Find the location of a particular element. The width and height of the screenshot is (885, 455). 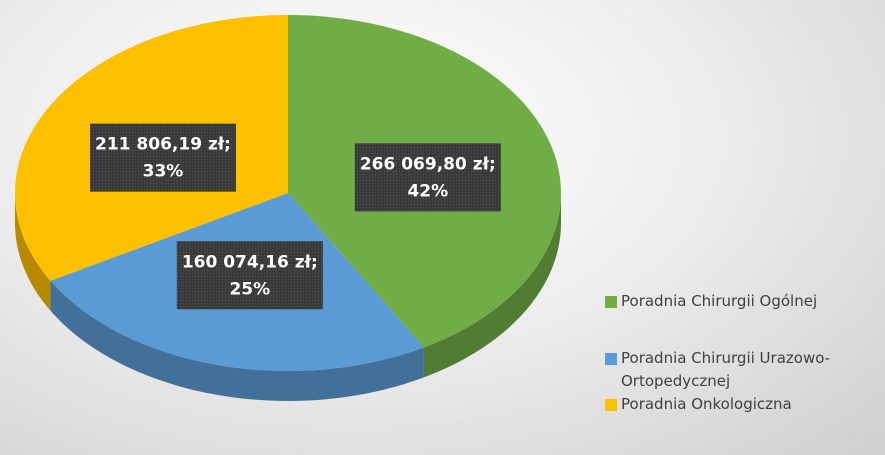

legend-label: Poradnia Chirurgii Ogólnej is located at coordinates (719, 301).